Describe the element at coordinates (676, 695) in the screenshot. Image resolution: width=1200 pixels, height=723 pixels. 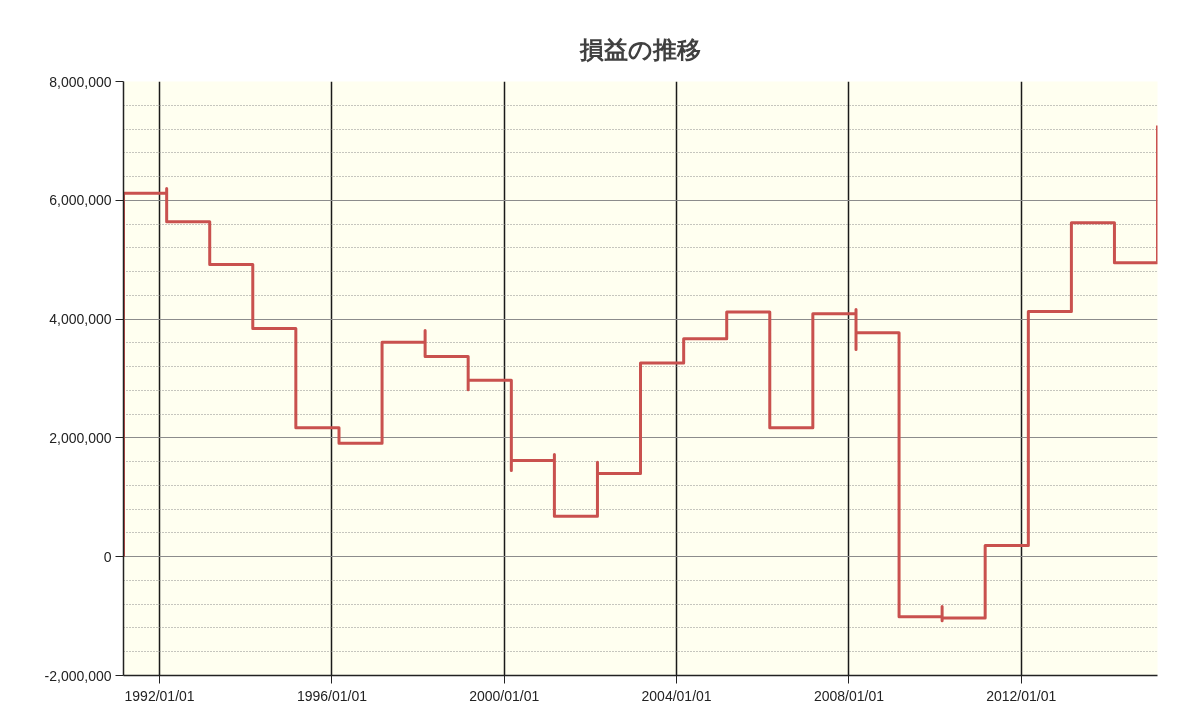
I see `x-tick-label: 2004/01/01` at that location.